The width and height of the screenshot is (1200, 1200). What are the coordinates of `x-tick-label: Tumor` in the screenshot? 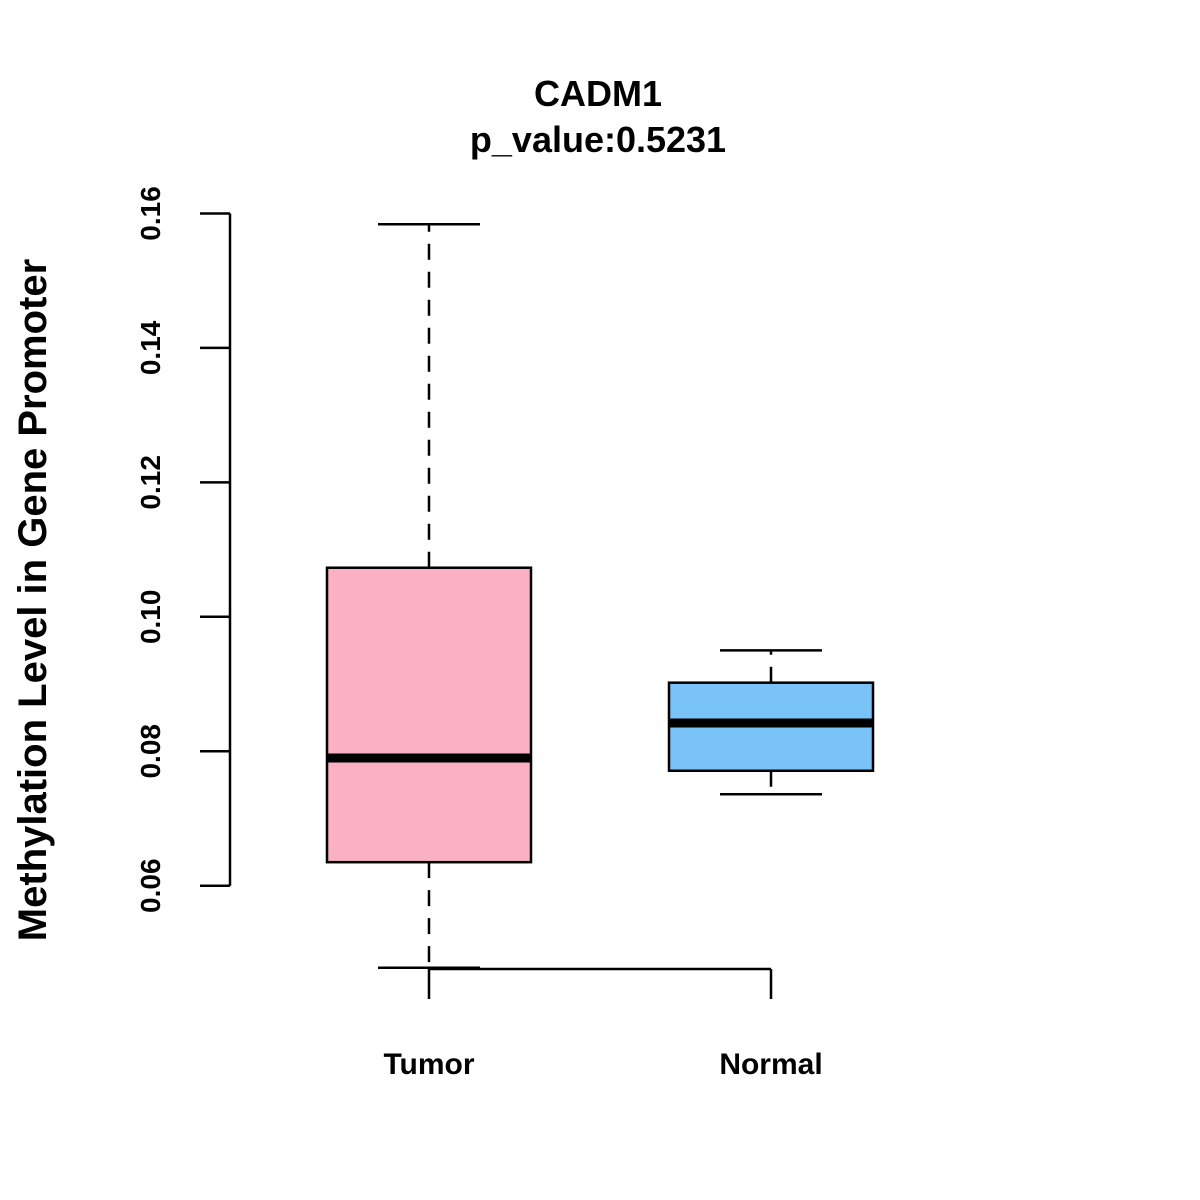 It's located at (428, 1064).